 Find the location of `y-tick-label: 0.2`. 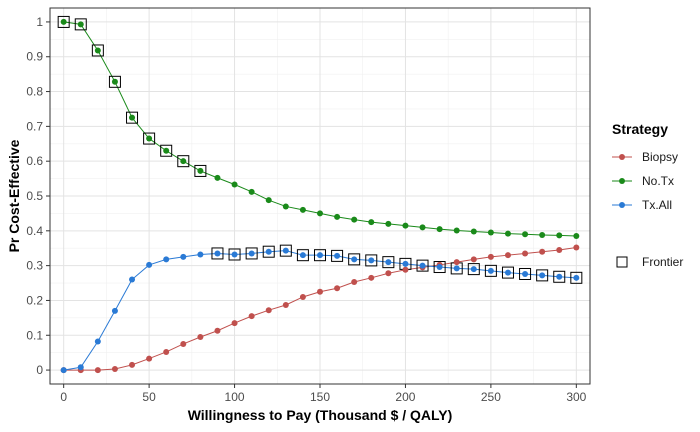

y-tick-label: 0.2 is located at coordinates (34, 300).